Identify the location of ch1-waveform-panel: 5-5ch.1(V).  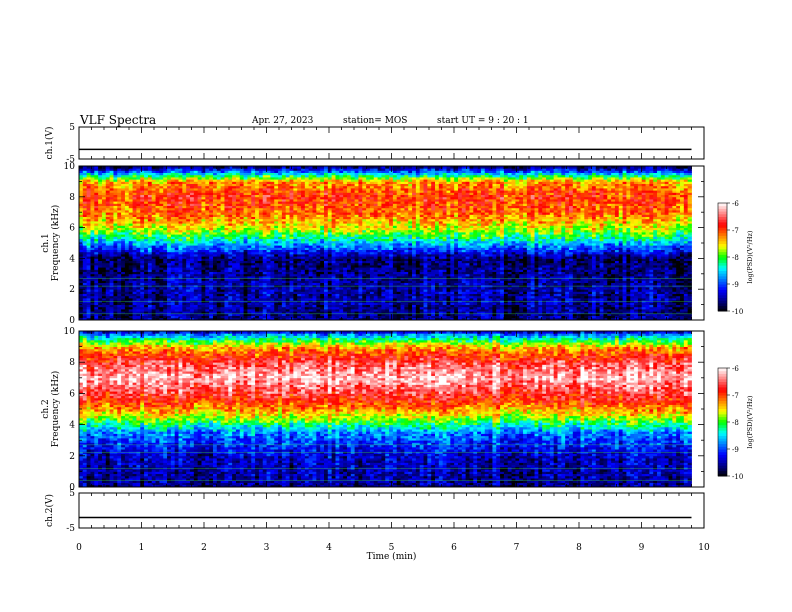
(374, 144).